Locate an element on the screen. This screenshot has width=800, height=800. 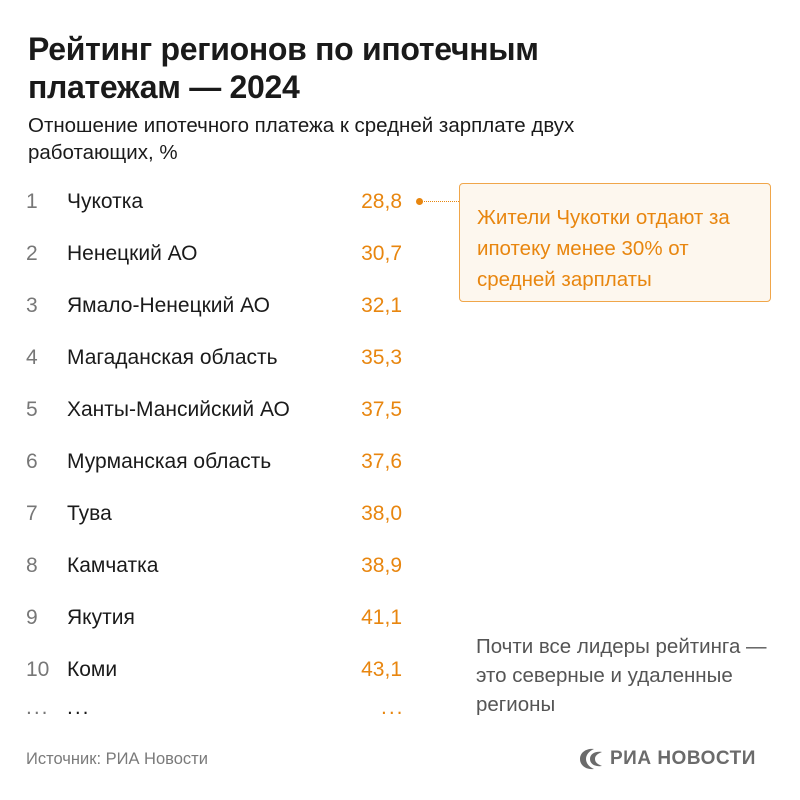
row-rank: 1 is located at coordinates (32, 201).